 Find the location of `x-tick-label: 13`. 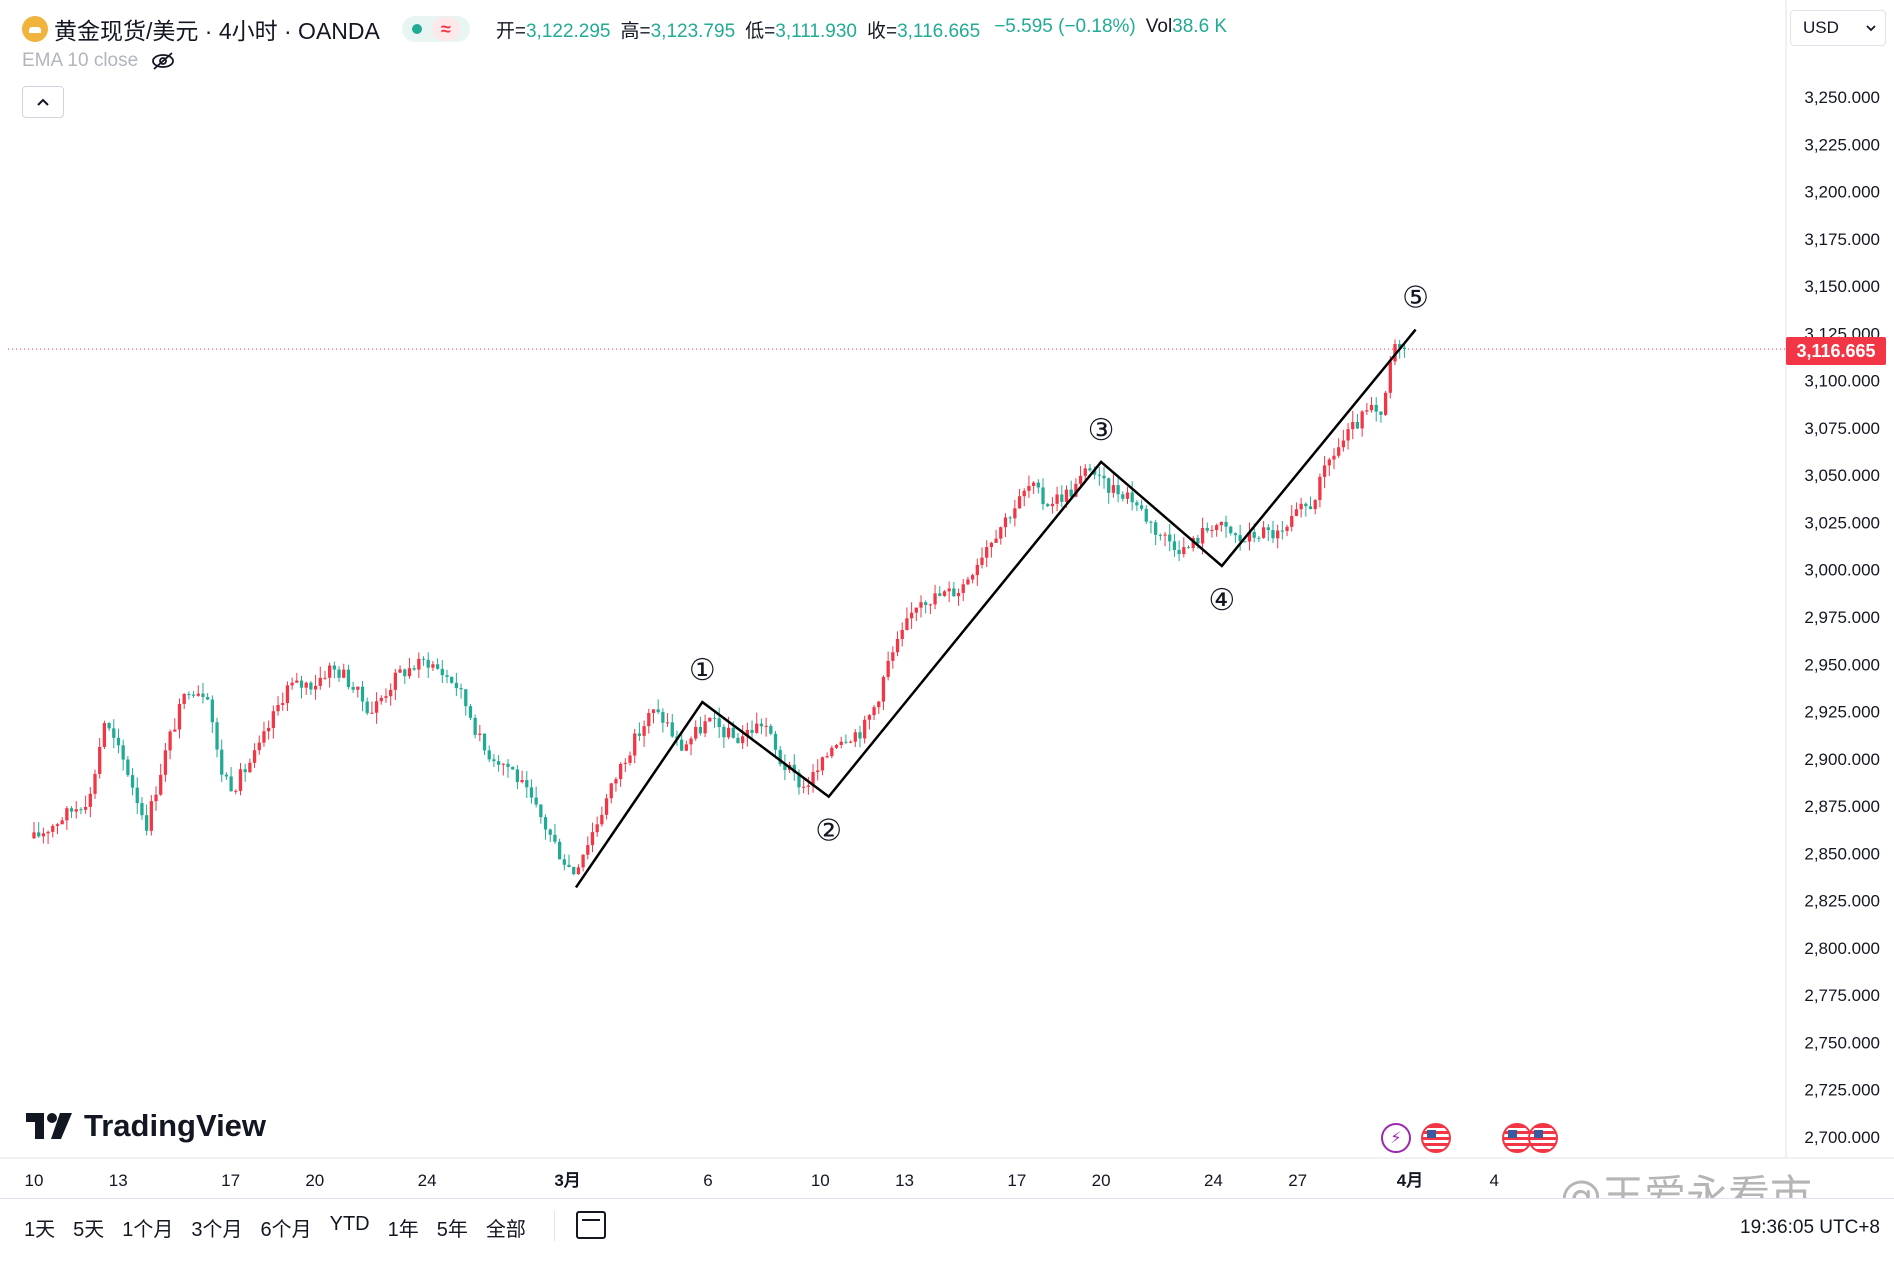

x-tick-label: 13 is located at coordinates (904, 1180).